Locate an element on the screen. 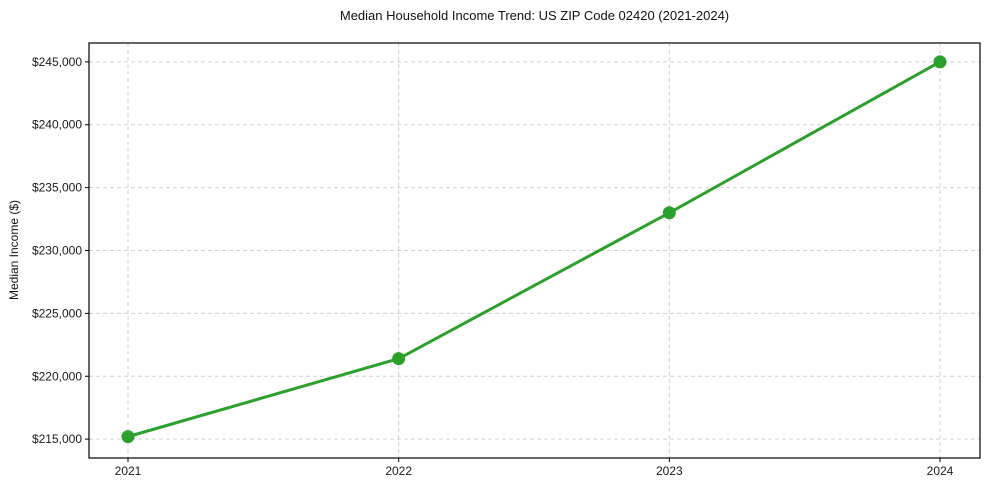 This screenshot has height=490, width=989. data-point-2021 is located at coordinates (128, 437).